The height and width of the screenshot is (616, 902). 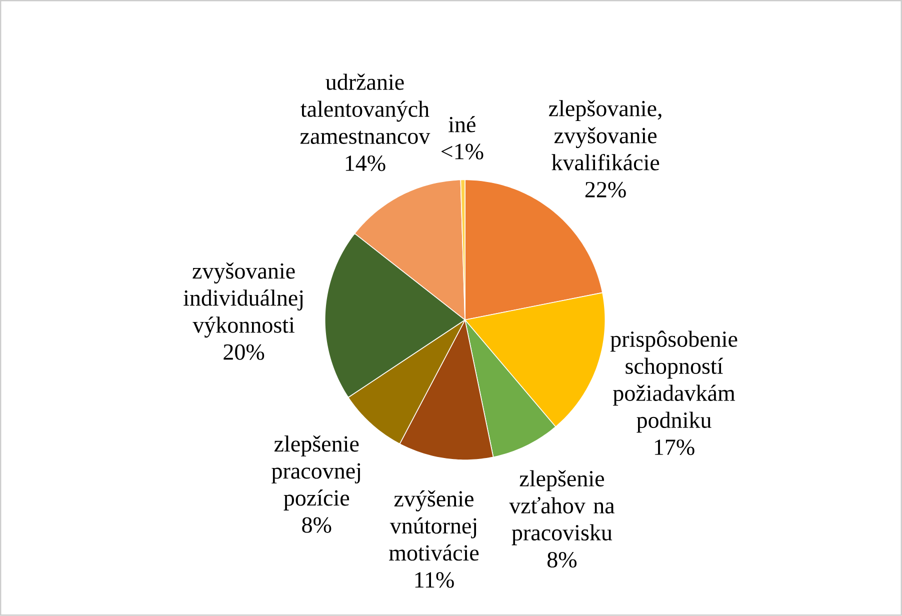 I want to click on slice-label: prispôsobenie schopností požiadavkám podniku, so click(x=674, y=381).